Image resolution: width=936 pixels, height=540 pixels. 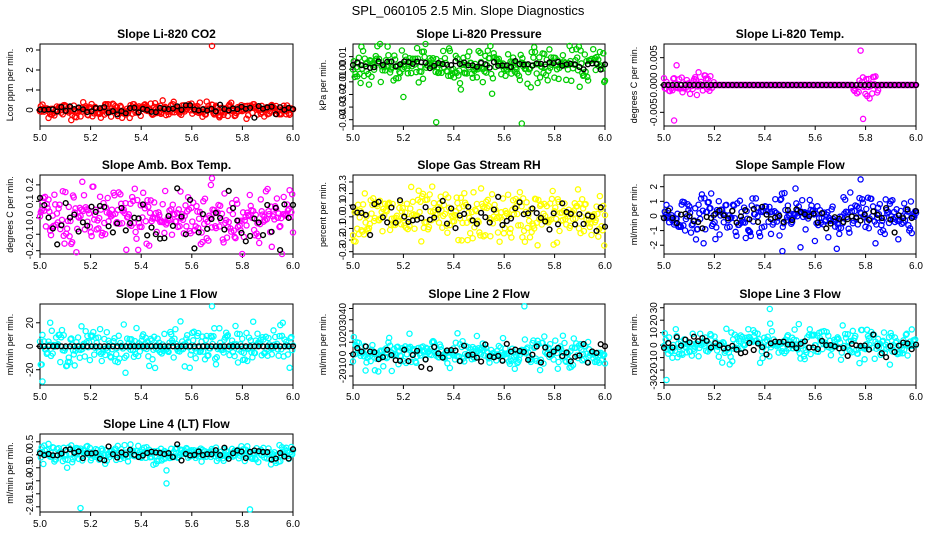 I want to click on panel-title: Slope Line 2 Flow, so click(x=479, y=294).